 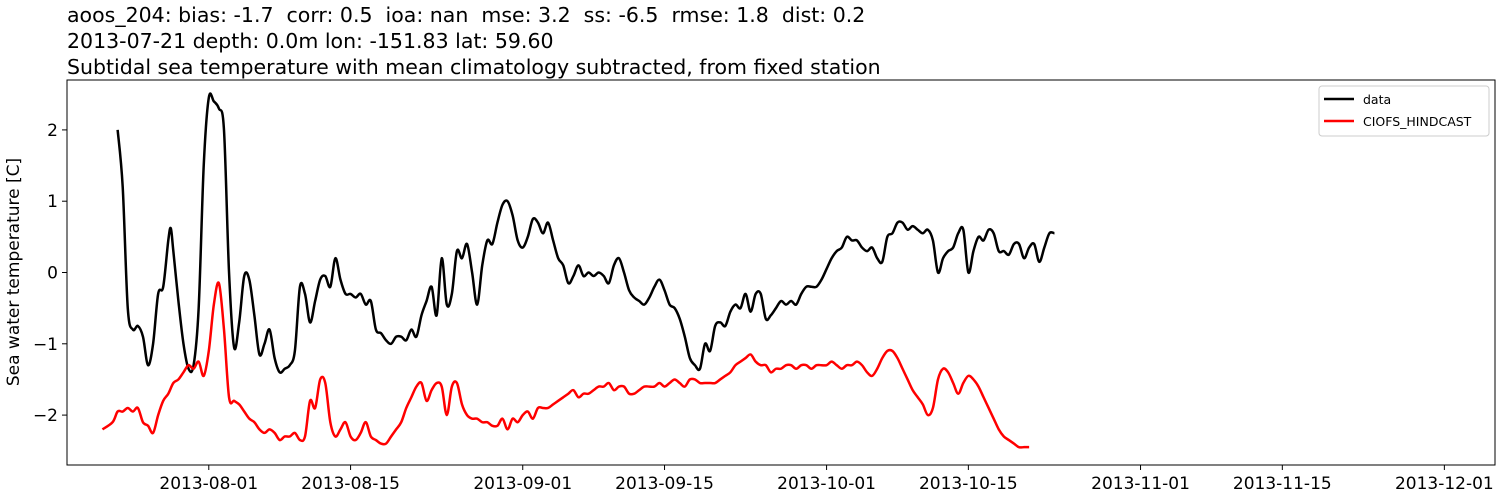 I want to click on y-tick-label: 2, so click(x=52, y=131).